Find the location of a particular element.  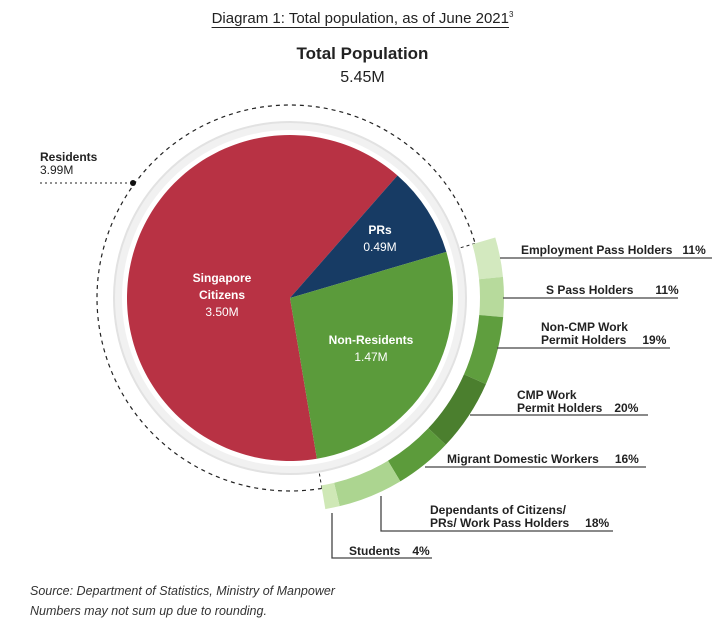

non-residents-value: 1.47M is located at coordinates (371, 357).